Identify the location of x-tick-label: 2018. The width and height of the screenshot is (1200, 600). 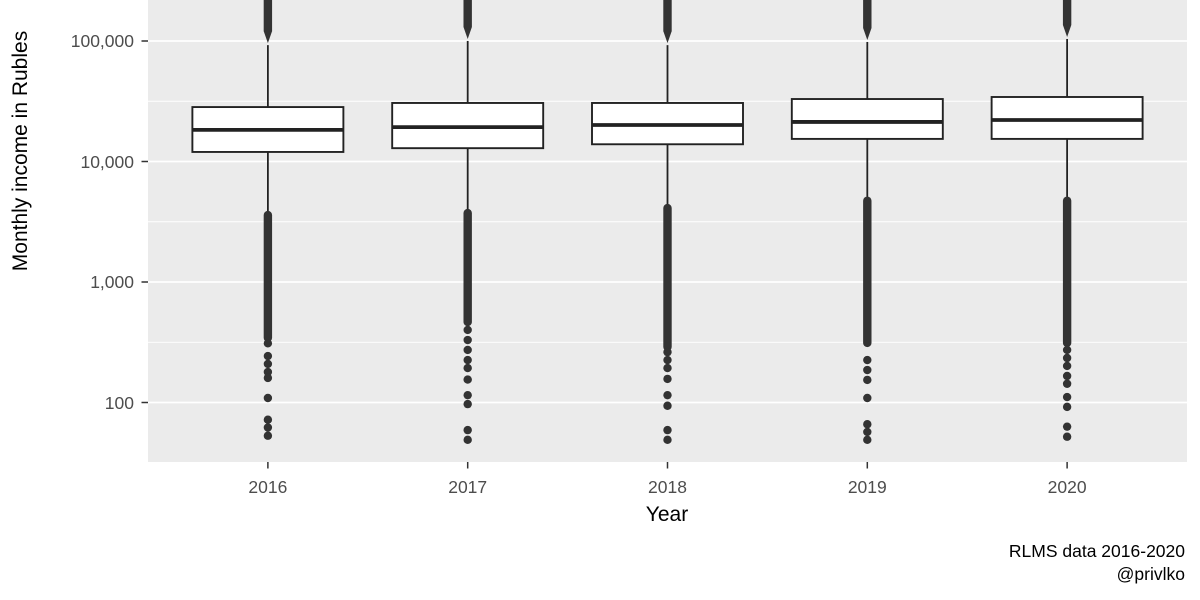
(667, 487).